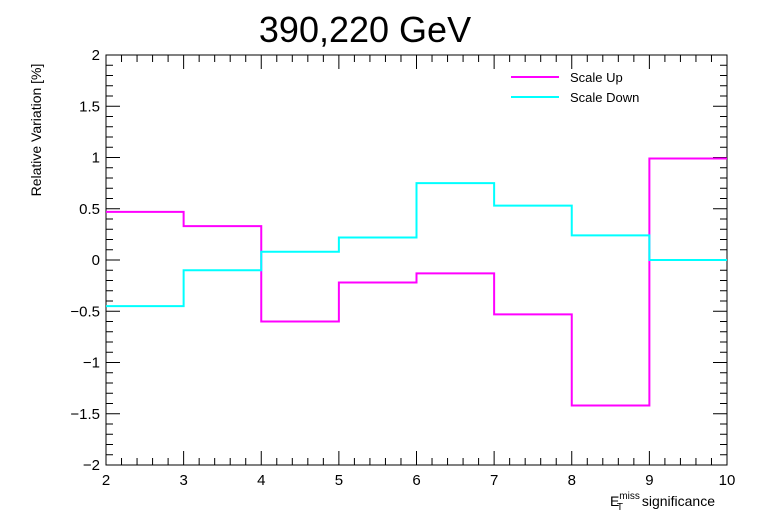 Image resolution: width=758 pixels, height=515 pixels. Describe the element at coordinates (91, 363) in the screenshot. I see `y-tick-label: −1` at that location.